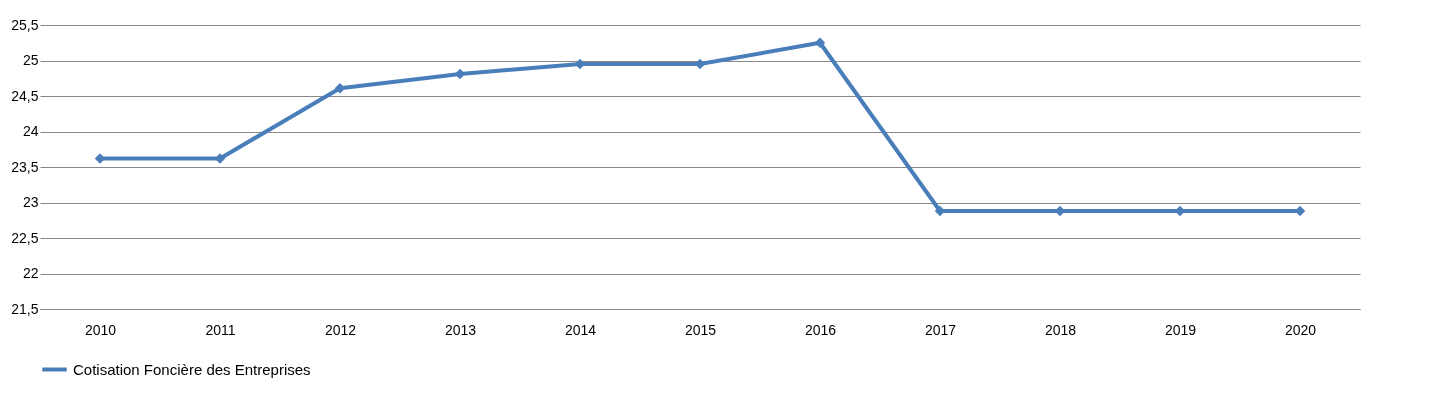 The image size is (1448, 408). Describe the element at coordinates (25, 24) in the screenshot. I see `y-tick-label: 25,5` at that location.